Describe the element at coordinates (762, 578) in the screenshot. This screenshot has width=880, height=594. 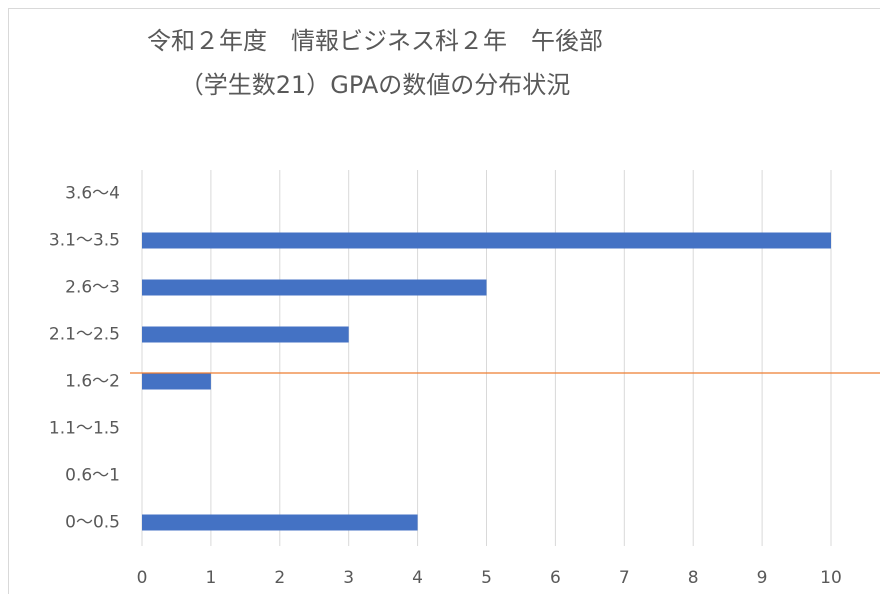
I see `x-tick-label: 9` at that location.